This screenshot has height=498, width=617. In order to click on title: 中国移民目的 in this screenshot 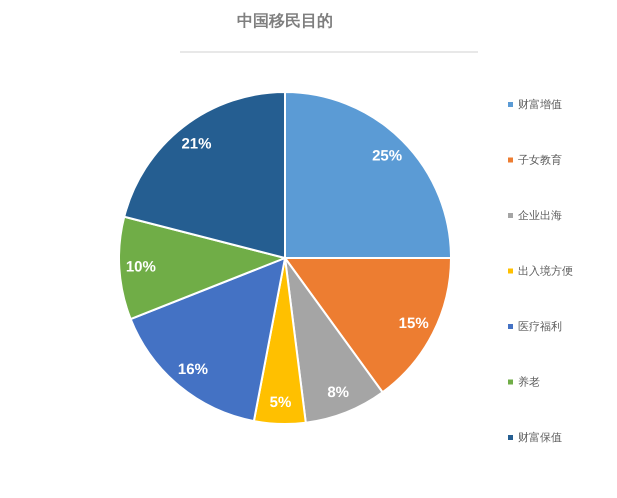, I will do `click(285, 21)`.